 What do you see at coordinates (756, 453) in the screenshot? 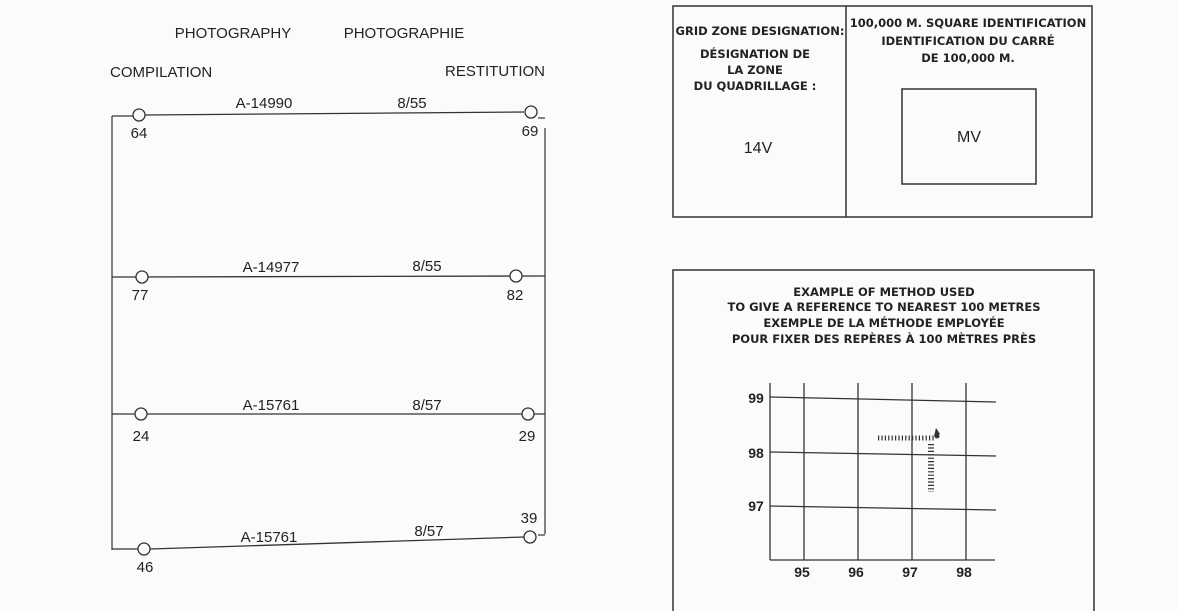
I see `northing-label: 98` at bounding box center [756, 453].